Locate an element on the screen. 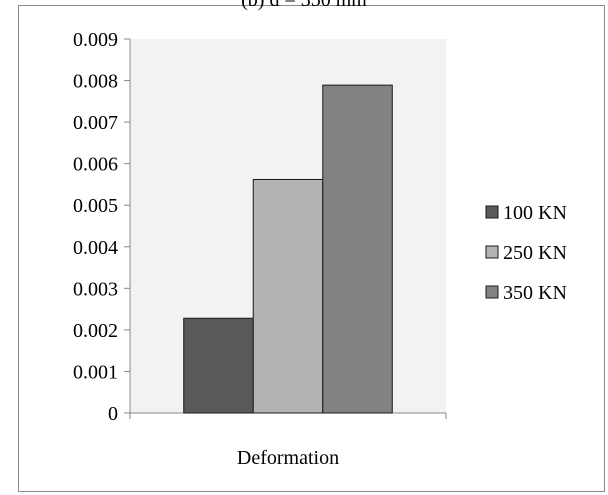 This screenshot has height=495, width=608. legend: 100 KN 250 KN 350 KN is located at coordinates (526, 253).